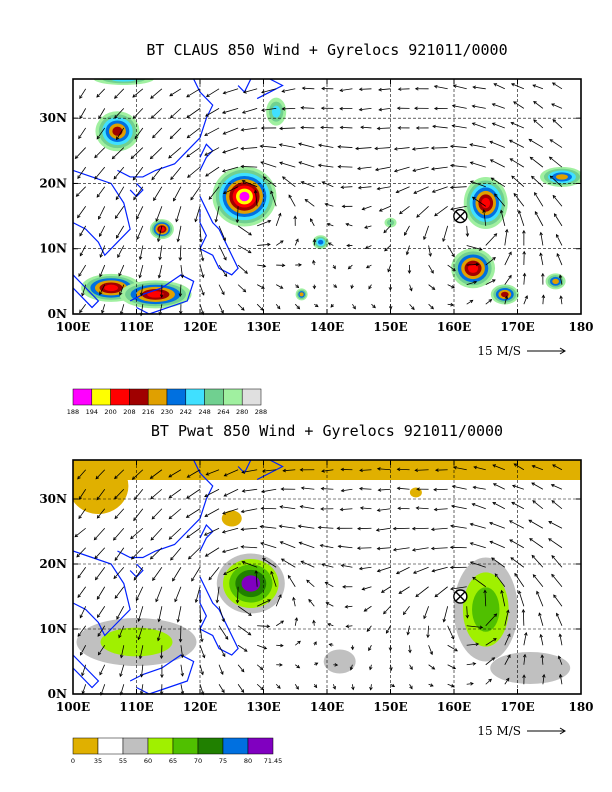 The image size is (612, 792). I want to click on gyre-marker, so click(460, 596).